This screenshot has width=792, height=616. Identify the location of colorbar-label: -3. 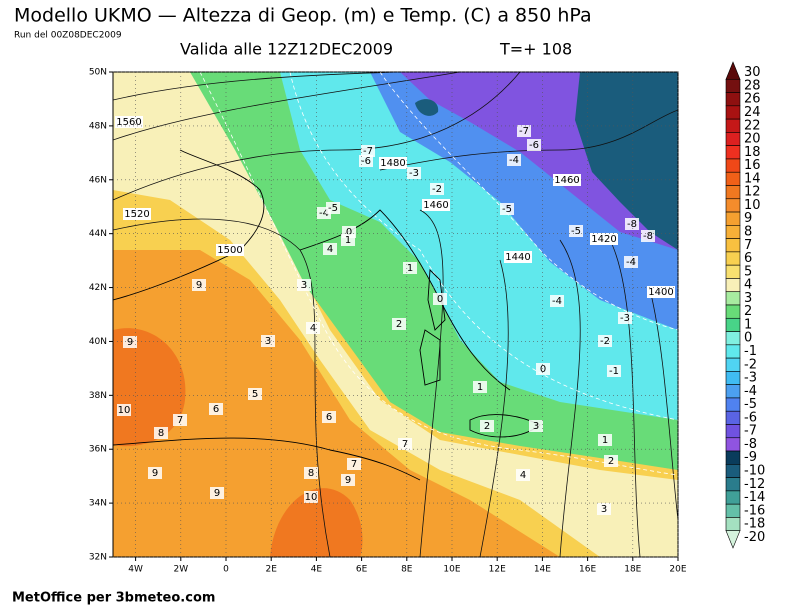
(750, 378).